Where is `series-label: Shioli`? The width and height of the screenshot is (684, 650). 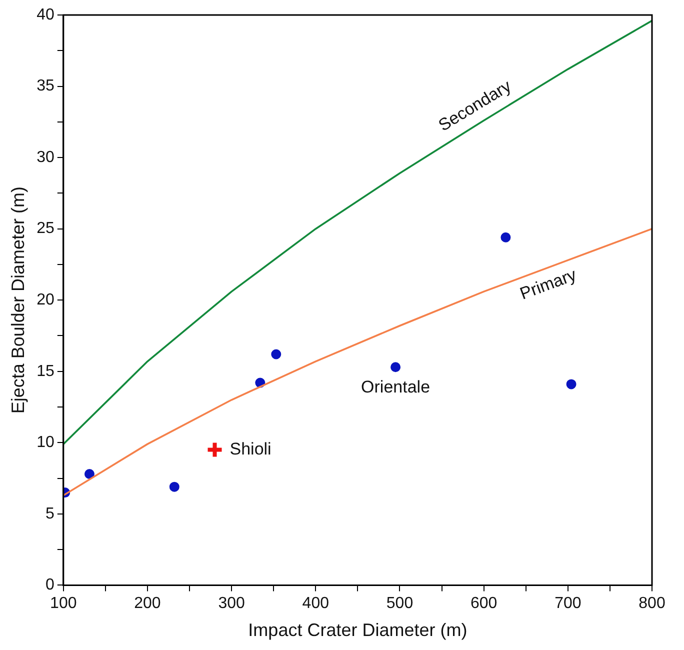 series-label: Shioli is located at coordinates (251, 448).